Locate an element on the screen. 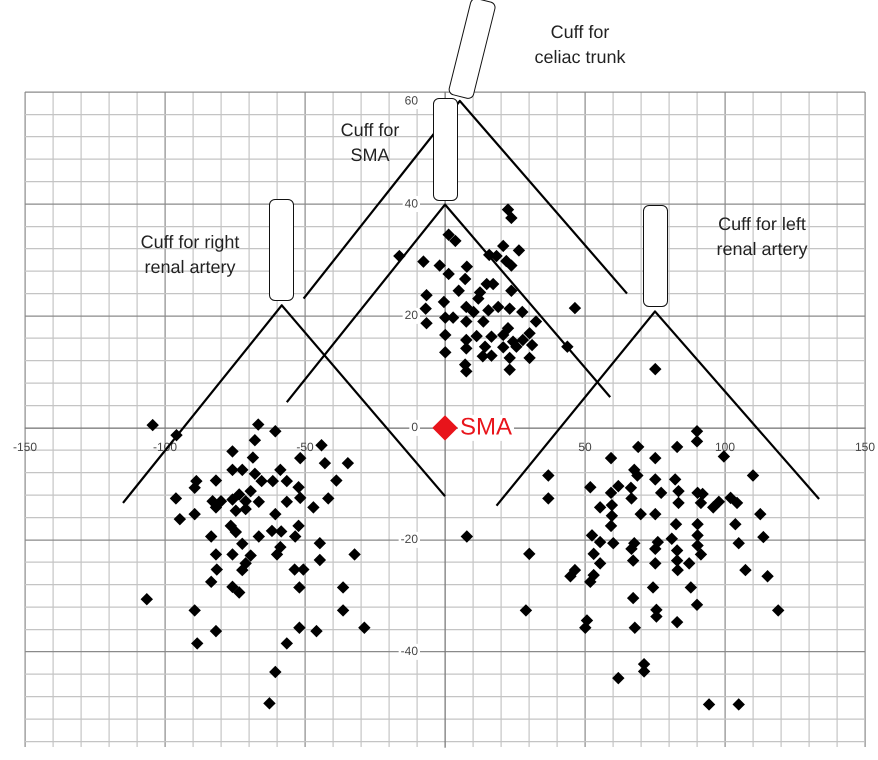 The image size is (878, 760). annotation: Cuff for SMA is located at coordinates (370, 143).